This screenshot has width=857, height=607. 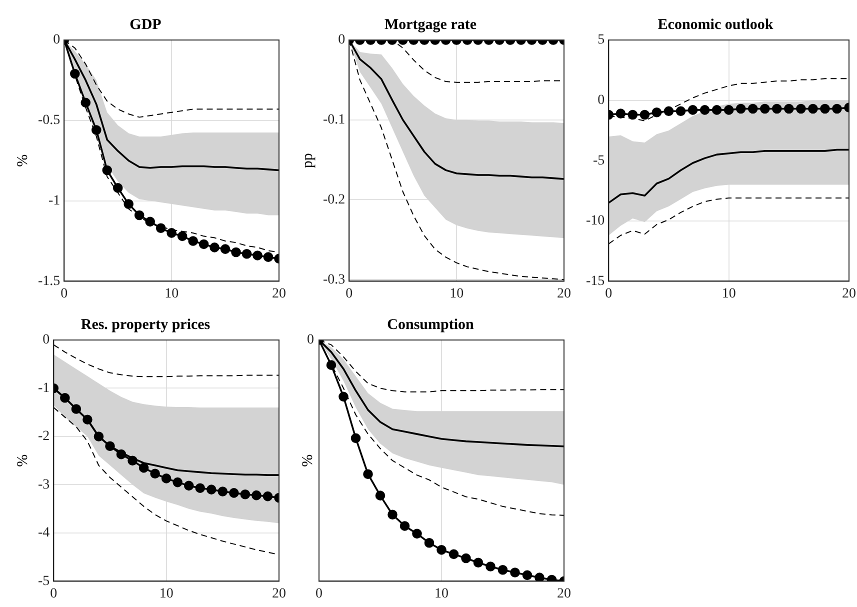 What do you see at coordinates (595, 281) in the screenshot?
I see `y-tick-label: -15` at bounding box center [595, 281].